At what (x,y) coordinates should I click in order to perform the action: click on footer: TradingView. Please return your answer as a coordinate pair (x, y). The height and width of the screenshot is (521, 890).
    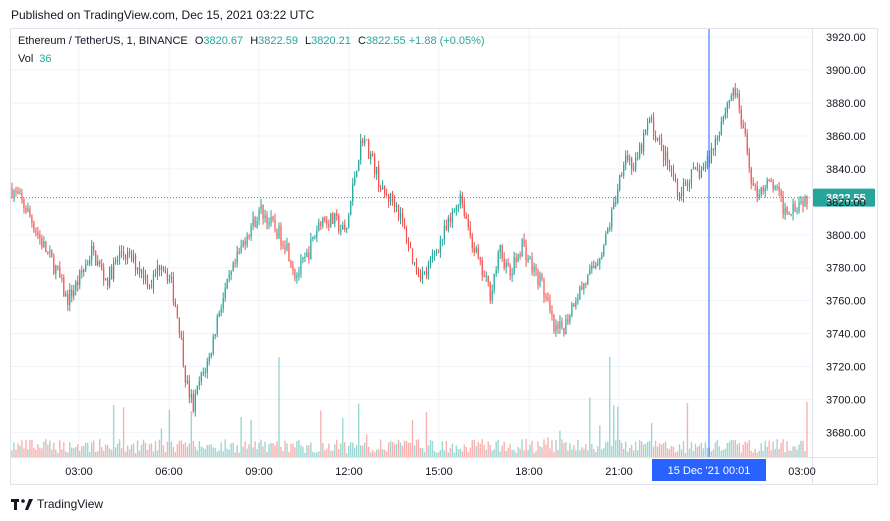
    Looking at the image, I should click on (57, 503).